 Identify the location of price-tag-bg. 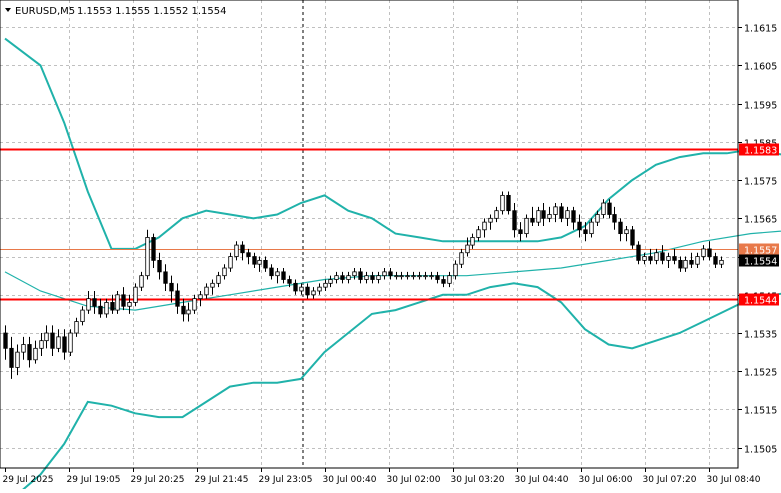
(759, 249).